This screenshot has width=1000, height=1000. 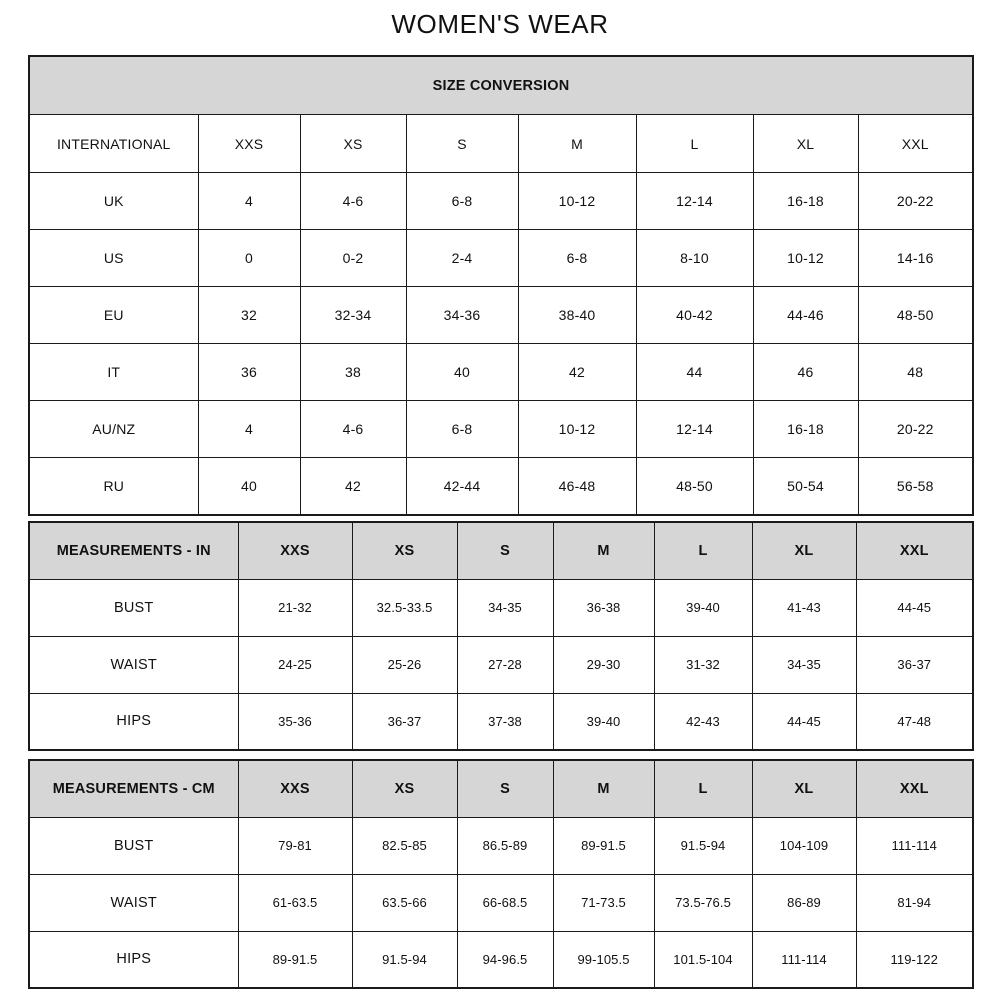 I want to click on cell-eu-m: 38-40, so click(x=577, y=315).